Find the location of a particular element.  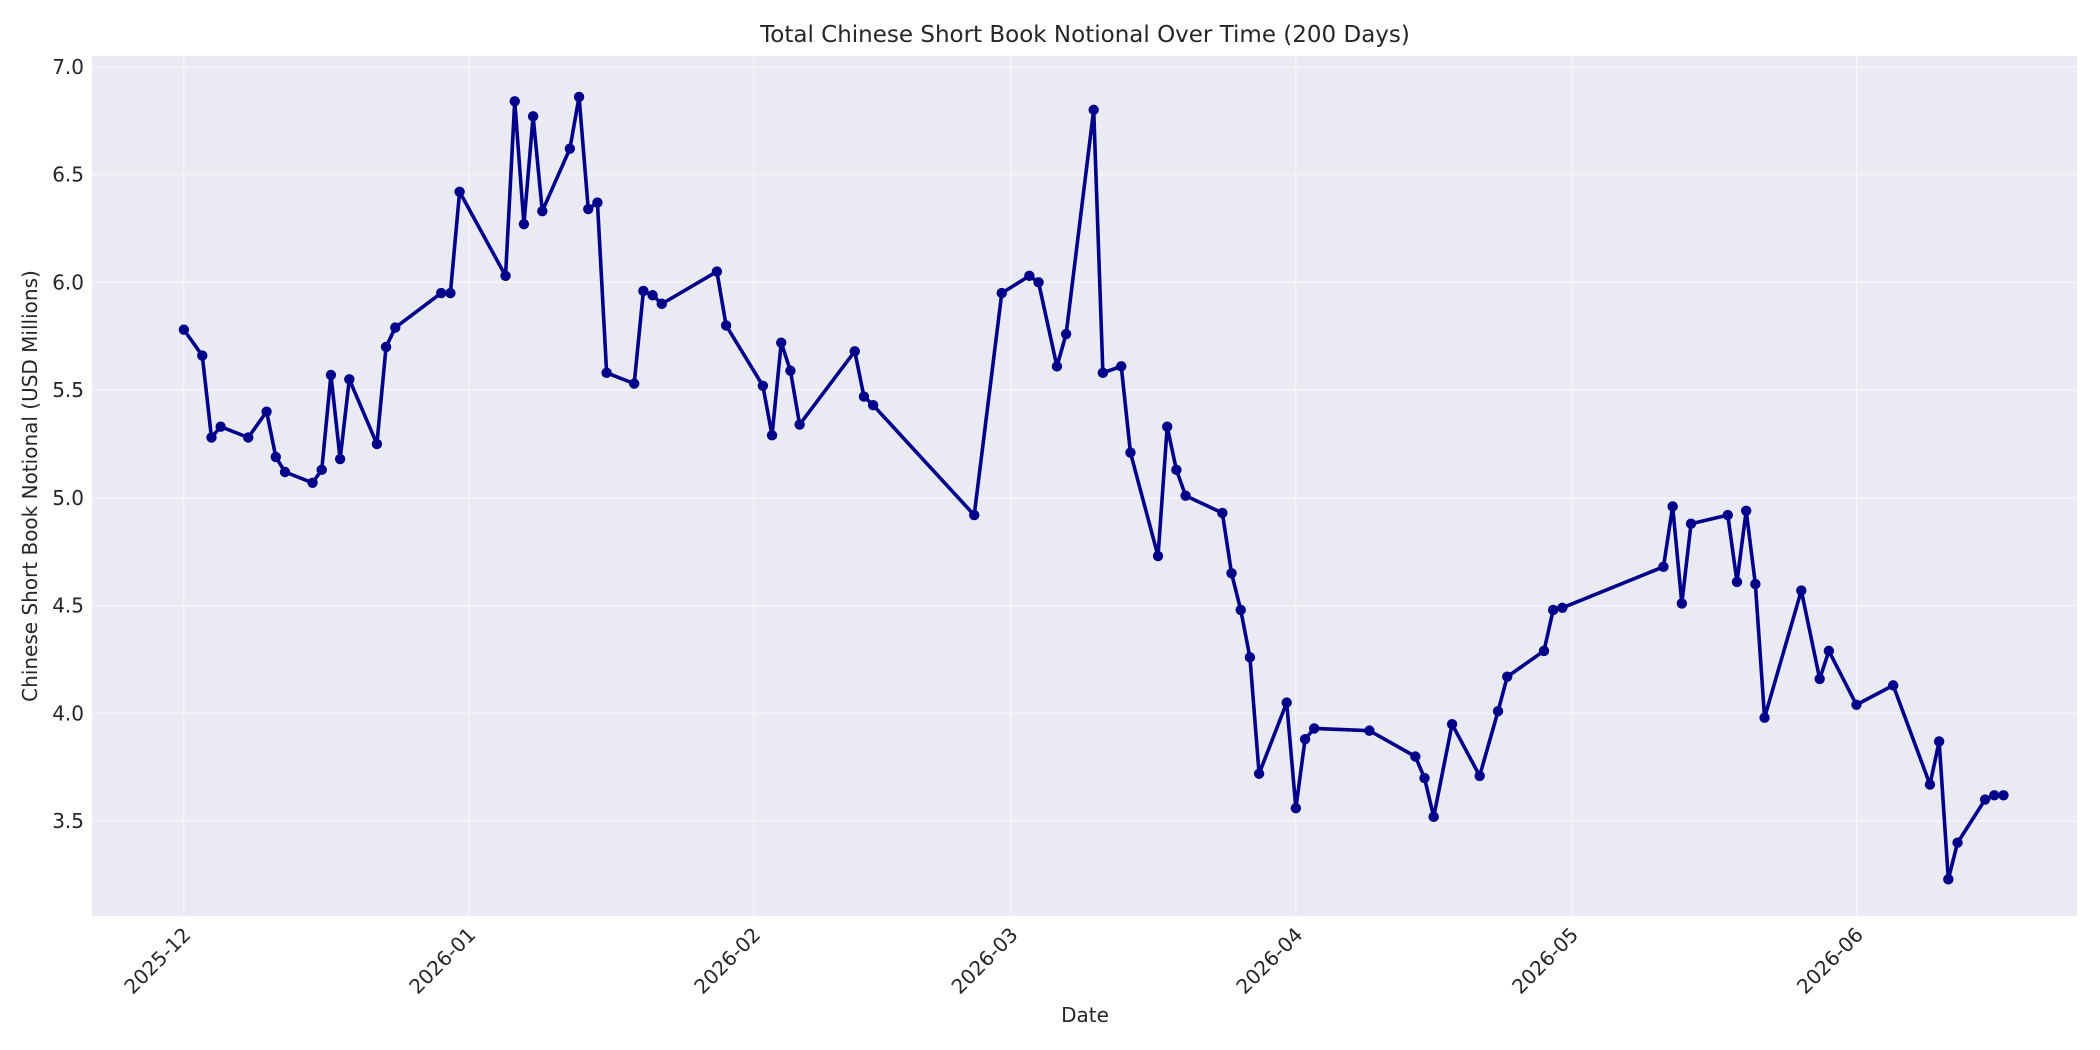

x-tick-label: 2026-02 is located at coordinates (727, 961).